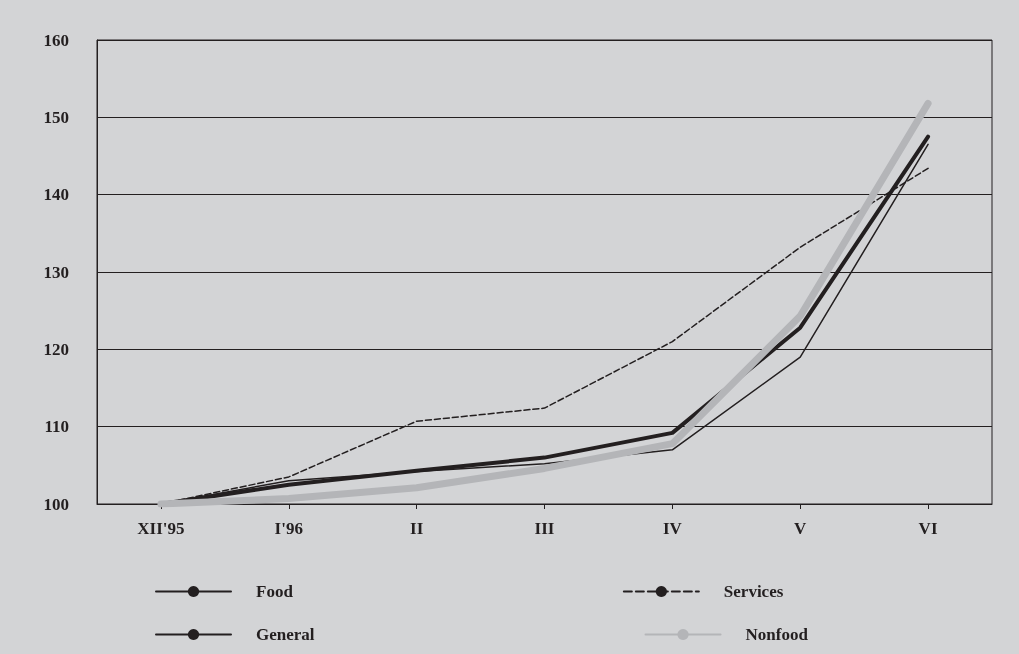 The image size is (1019, 654). Describe the element at coordinates (56, 195) in the screenshot. I see `y-tick-label: 140` at that location.